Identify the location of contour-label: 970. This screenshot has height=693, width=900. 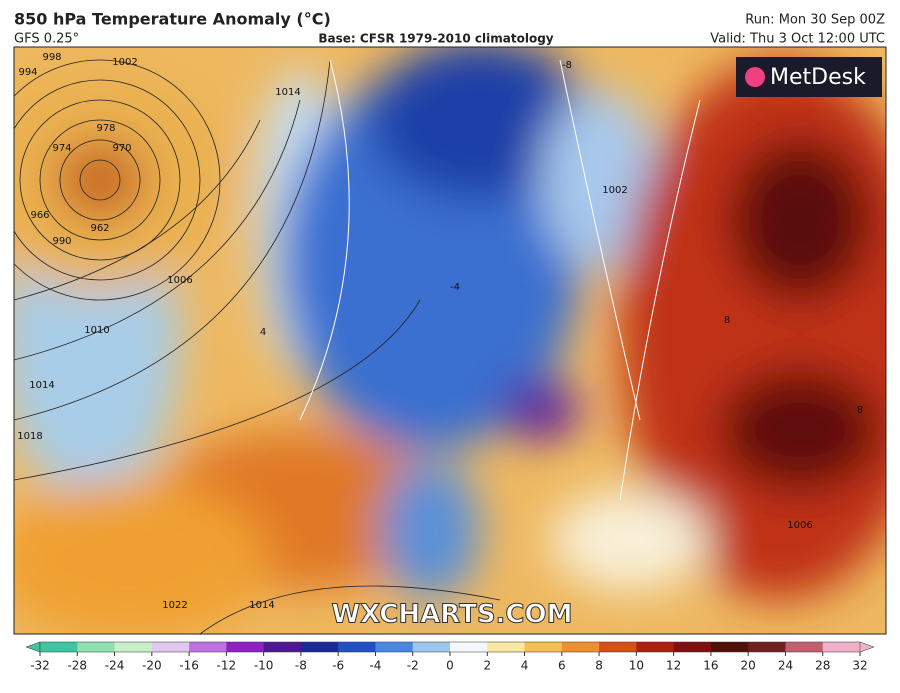
(121, 148).